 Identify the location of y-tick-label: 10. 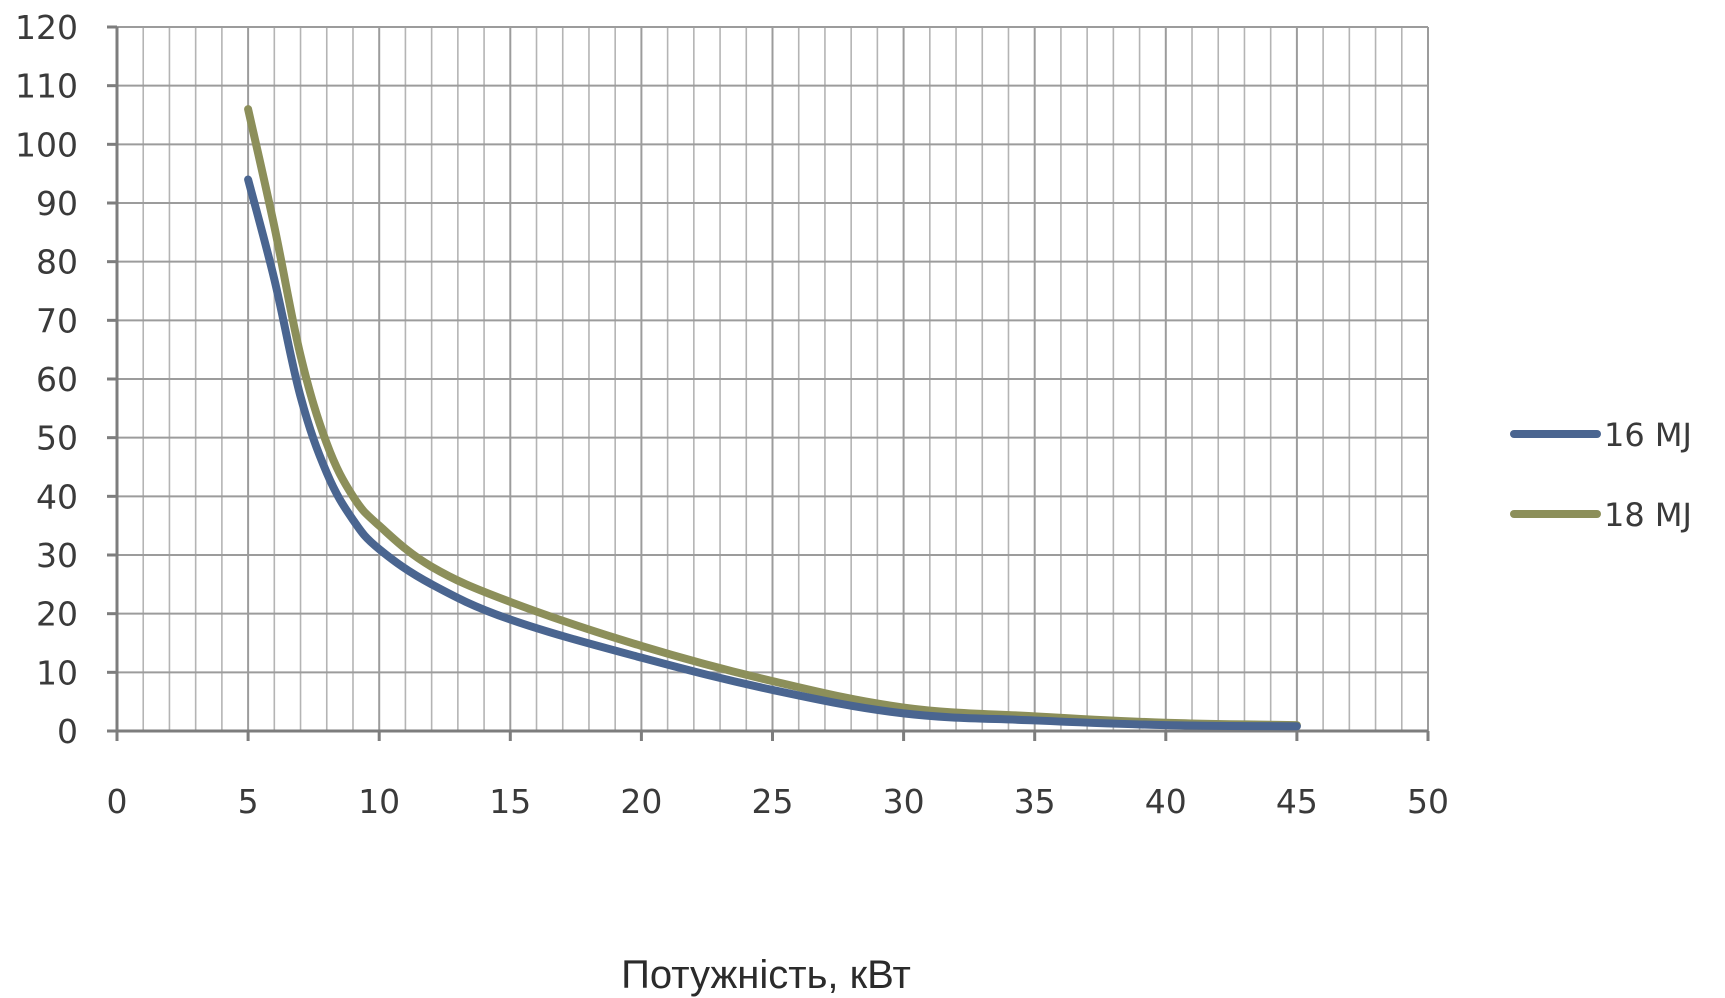
(57, 672).